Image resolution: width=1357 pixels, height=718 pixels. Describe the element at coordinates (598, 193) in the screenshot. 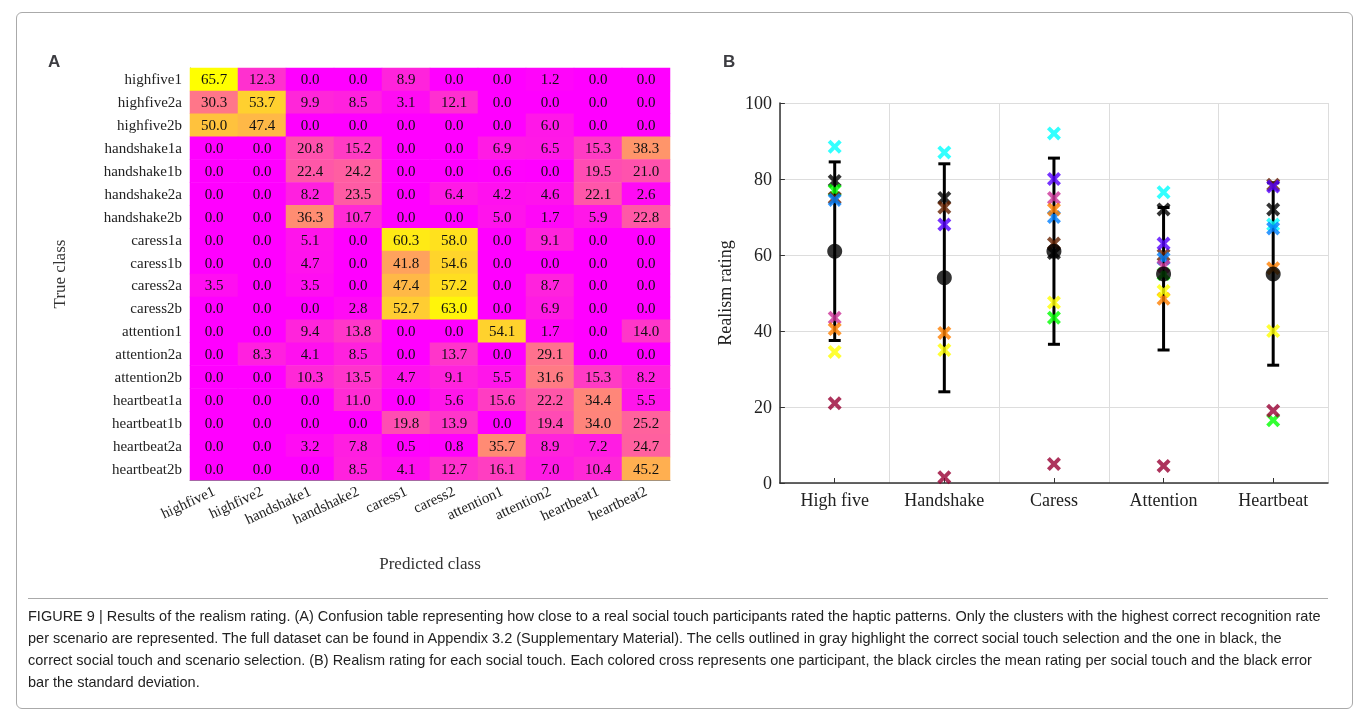

I see `data-label: 22.1` at that location.